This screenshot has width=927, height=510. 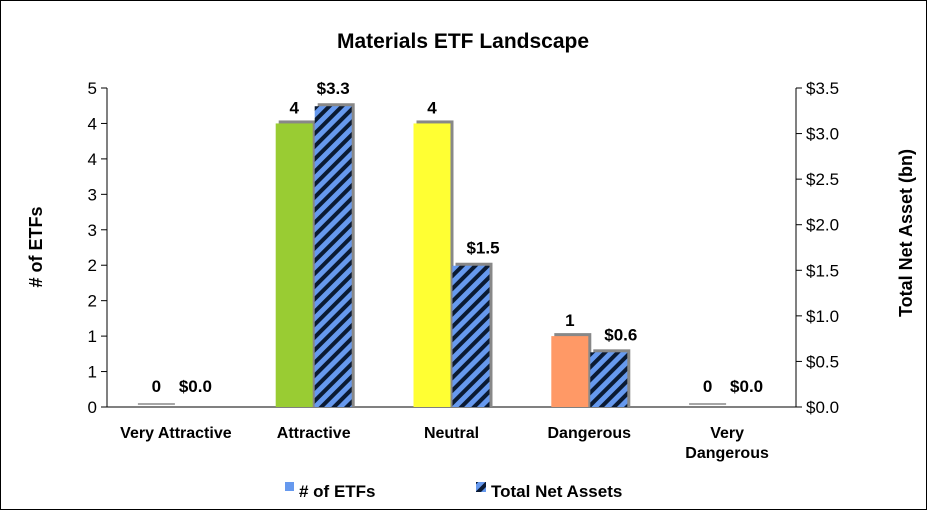 What do you see at coordinates (906, 233) in the screenshot?
I see `right-axis-title: Total Net Asset (bn)` at bounding box center [906, 233].